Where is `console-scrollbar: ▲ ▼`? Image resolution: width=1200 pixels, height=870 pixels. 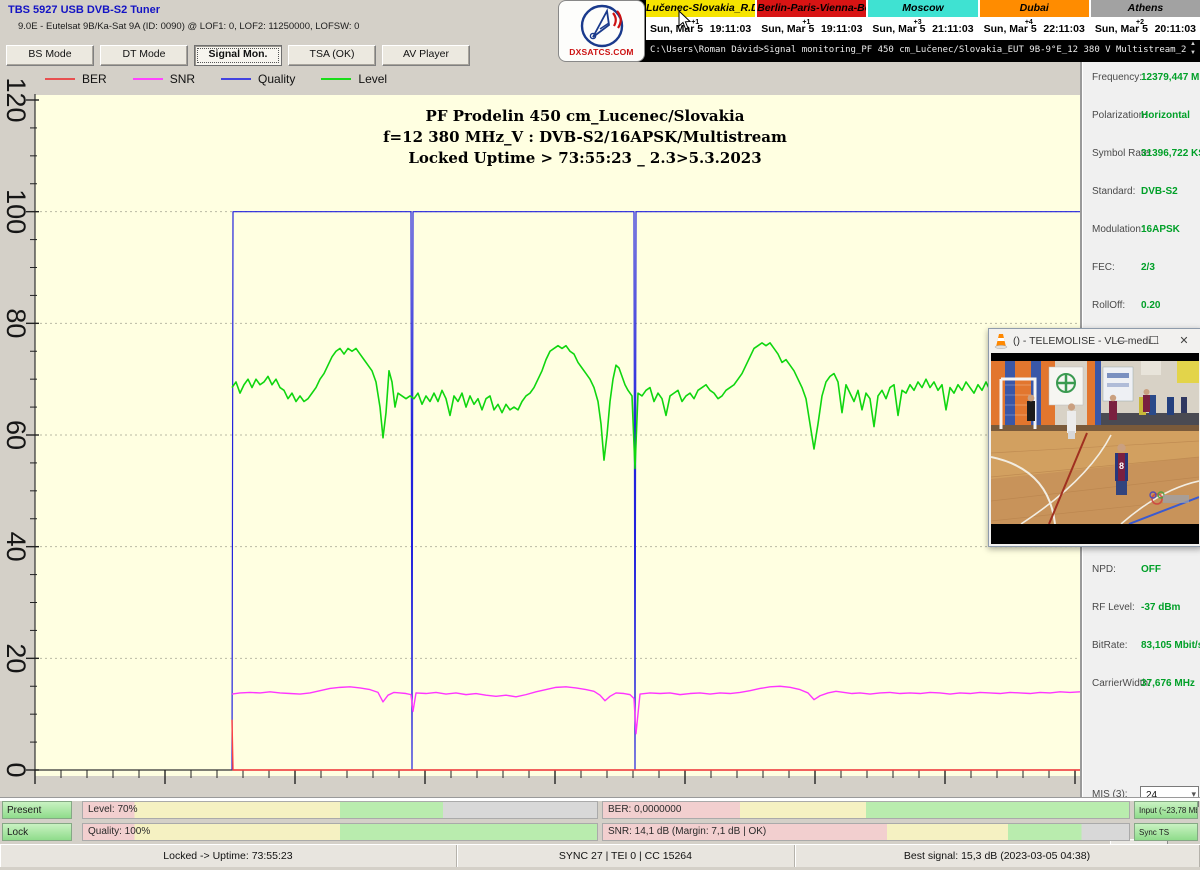
console-scrollbar: ▲ ▼ is located at coordinates (1193, 50).